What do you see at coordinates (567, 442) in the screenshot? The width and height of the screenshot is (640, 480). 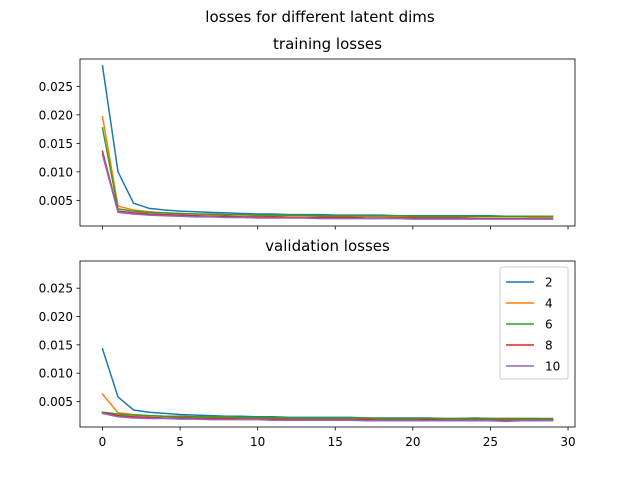 I see `validation-x-tick-label: 30` at bounding box center [567, 442].